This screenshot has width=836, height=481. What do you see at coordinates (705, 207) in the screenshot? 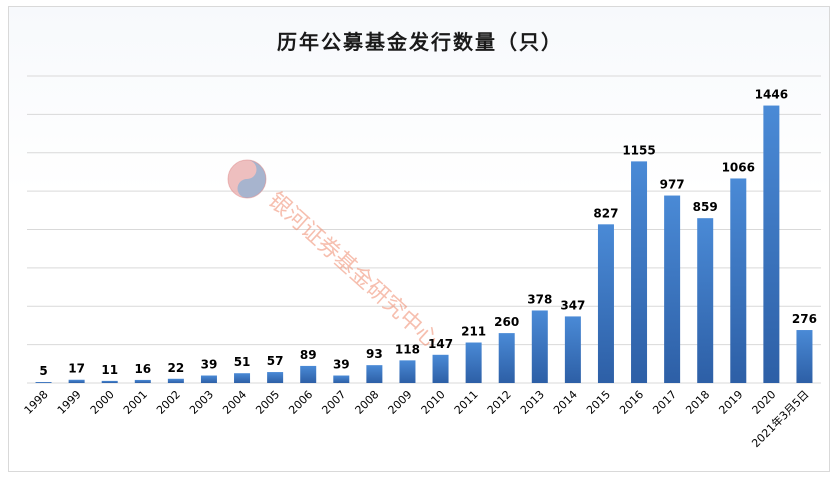
I see `data-label-20: 859` at bounding box center [705, 207].